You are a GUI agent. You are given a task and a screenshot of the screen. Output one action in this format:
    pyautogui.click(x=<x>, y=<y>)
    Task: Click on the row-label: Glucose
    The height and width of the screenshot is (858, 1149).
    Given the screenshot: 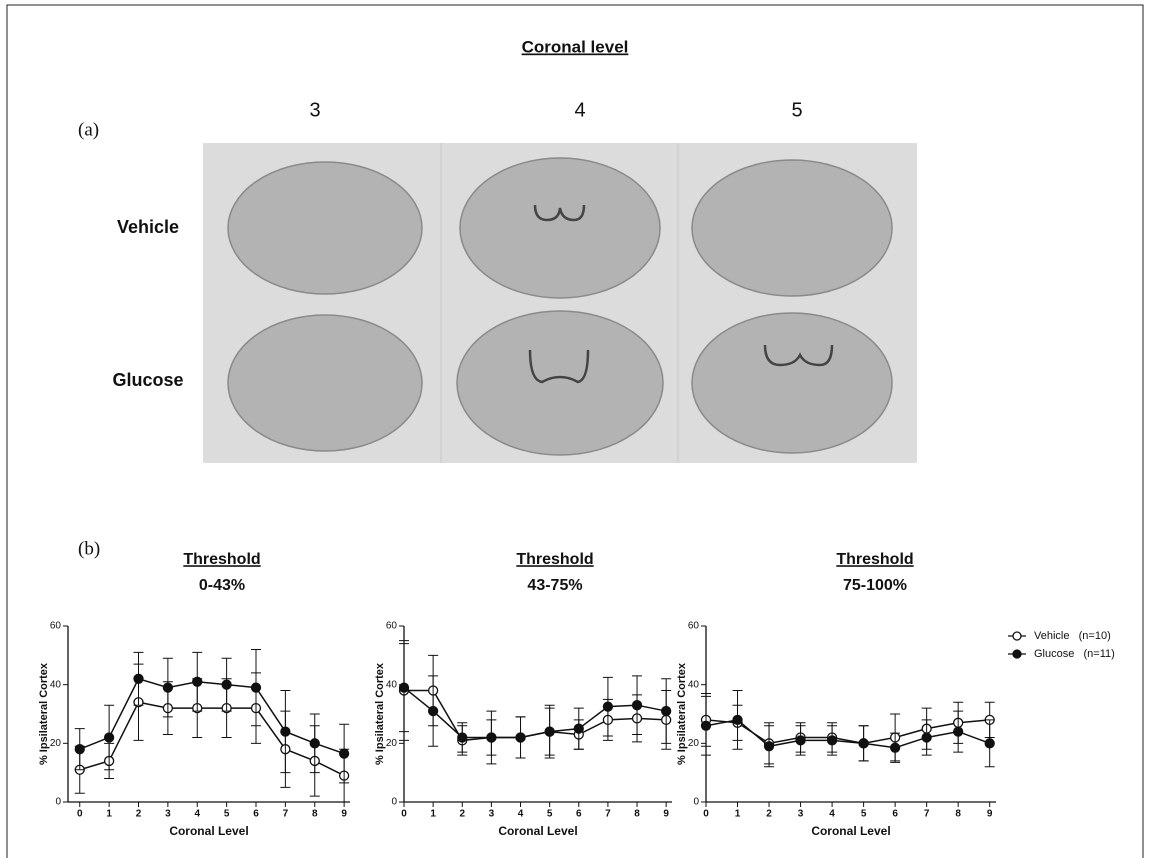 What is the action you would take?
    pyautogui.click(x=147, y=380)
    